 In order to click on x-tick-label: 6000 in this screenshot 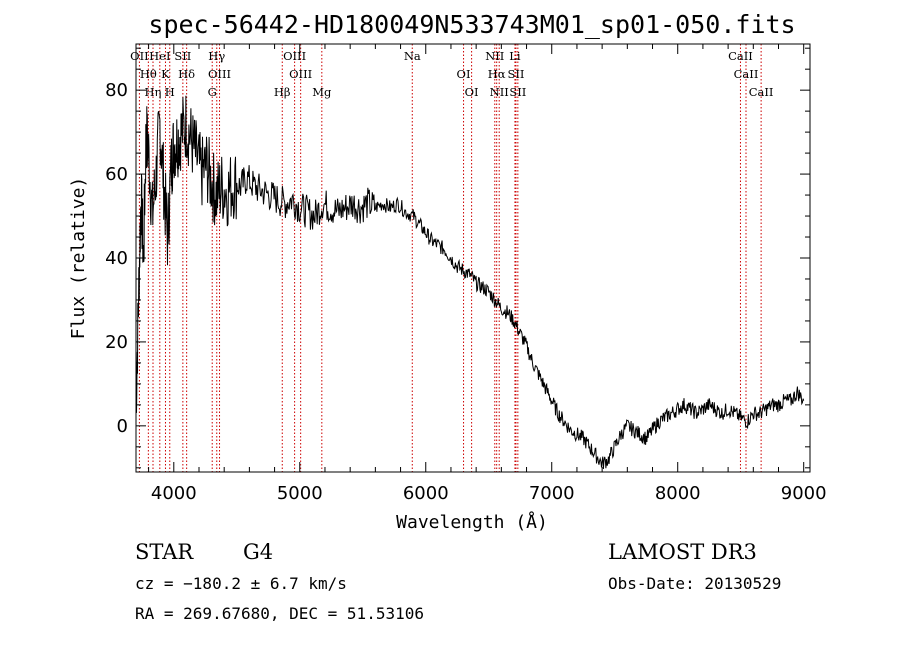, I will do `click(426, 493)`.